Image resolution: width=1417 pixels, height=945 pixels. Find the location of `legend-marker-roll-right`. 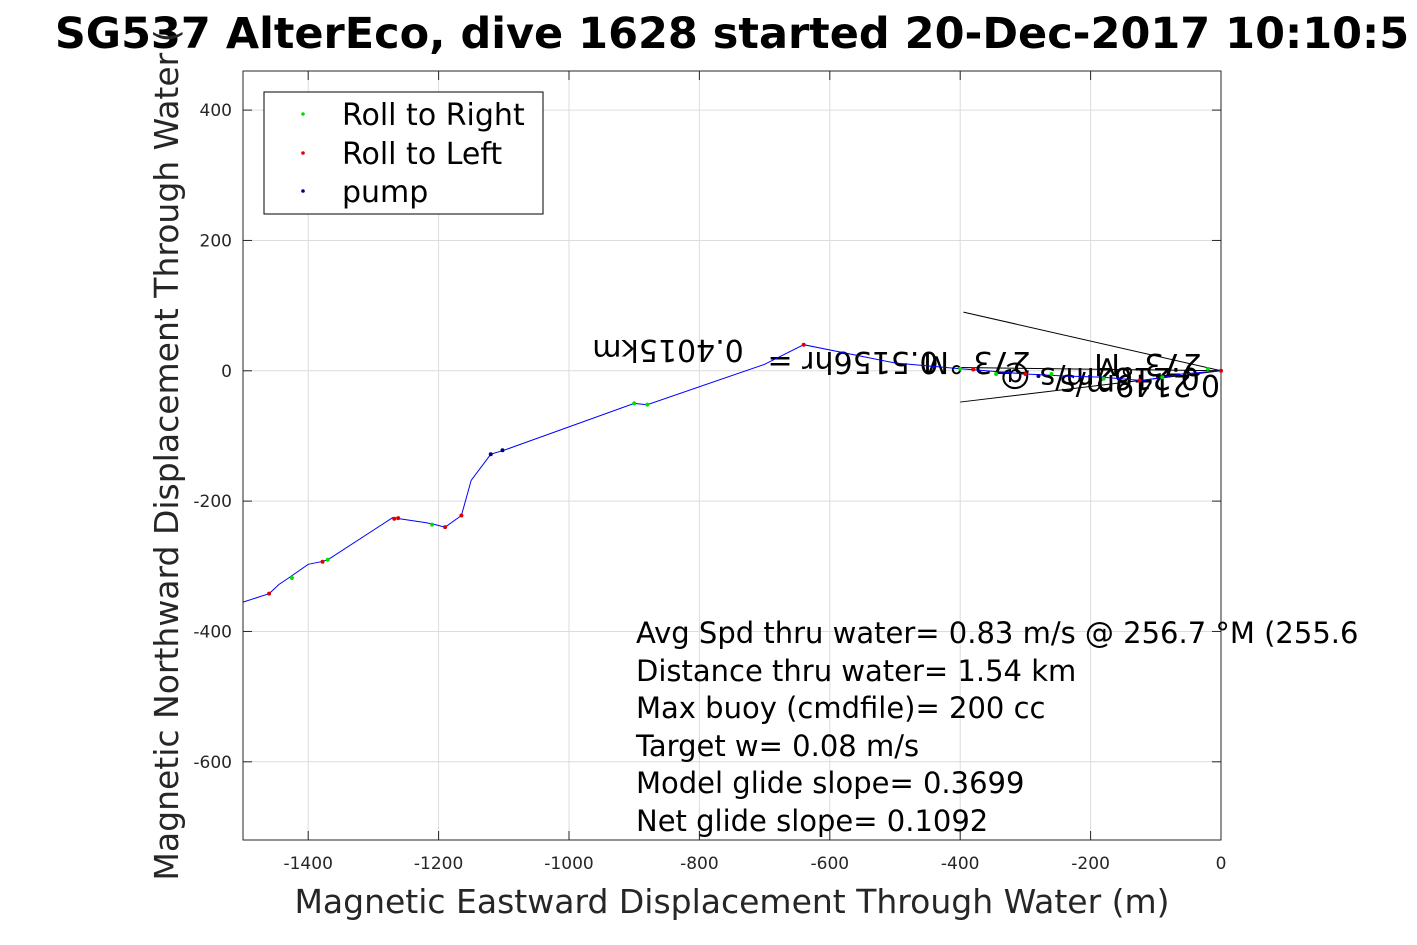

legend-marker-roll-right is located at coordinates (303, 114).